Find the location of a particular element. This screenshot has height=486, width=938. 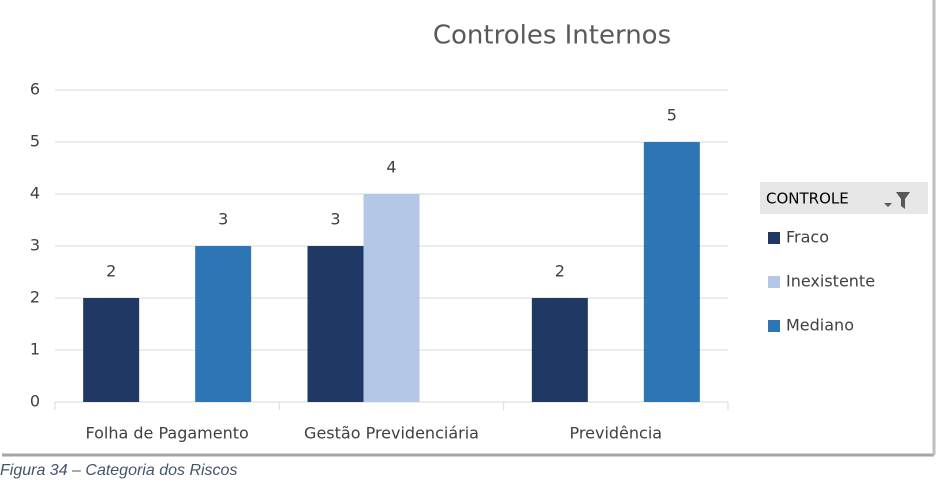

chart-title: Controles Internos is located at coordinates (552, 36).